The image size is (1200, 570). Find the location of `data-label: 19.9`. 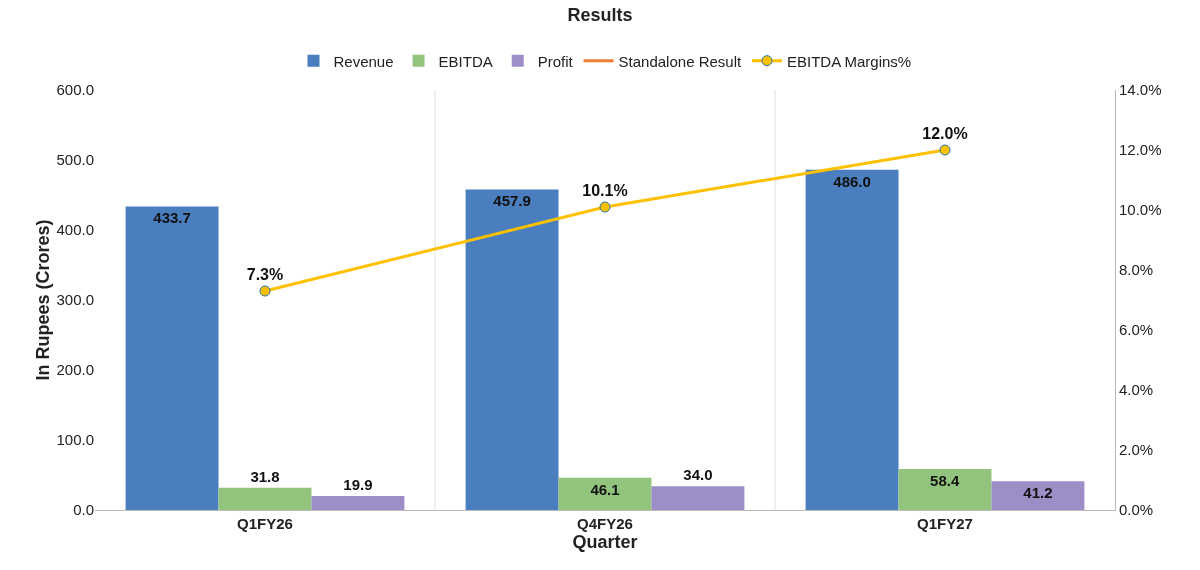

data-label: 19.9 is located at coordinates (358, 485).